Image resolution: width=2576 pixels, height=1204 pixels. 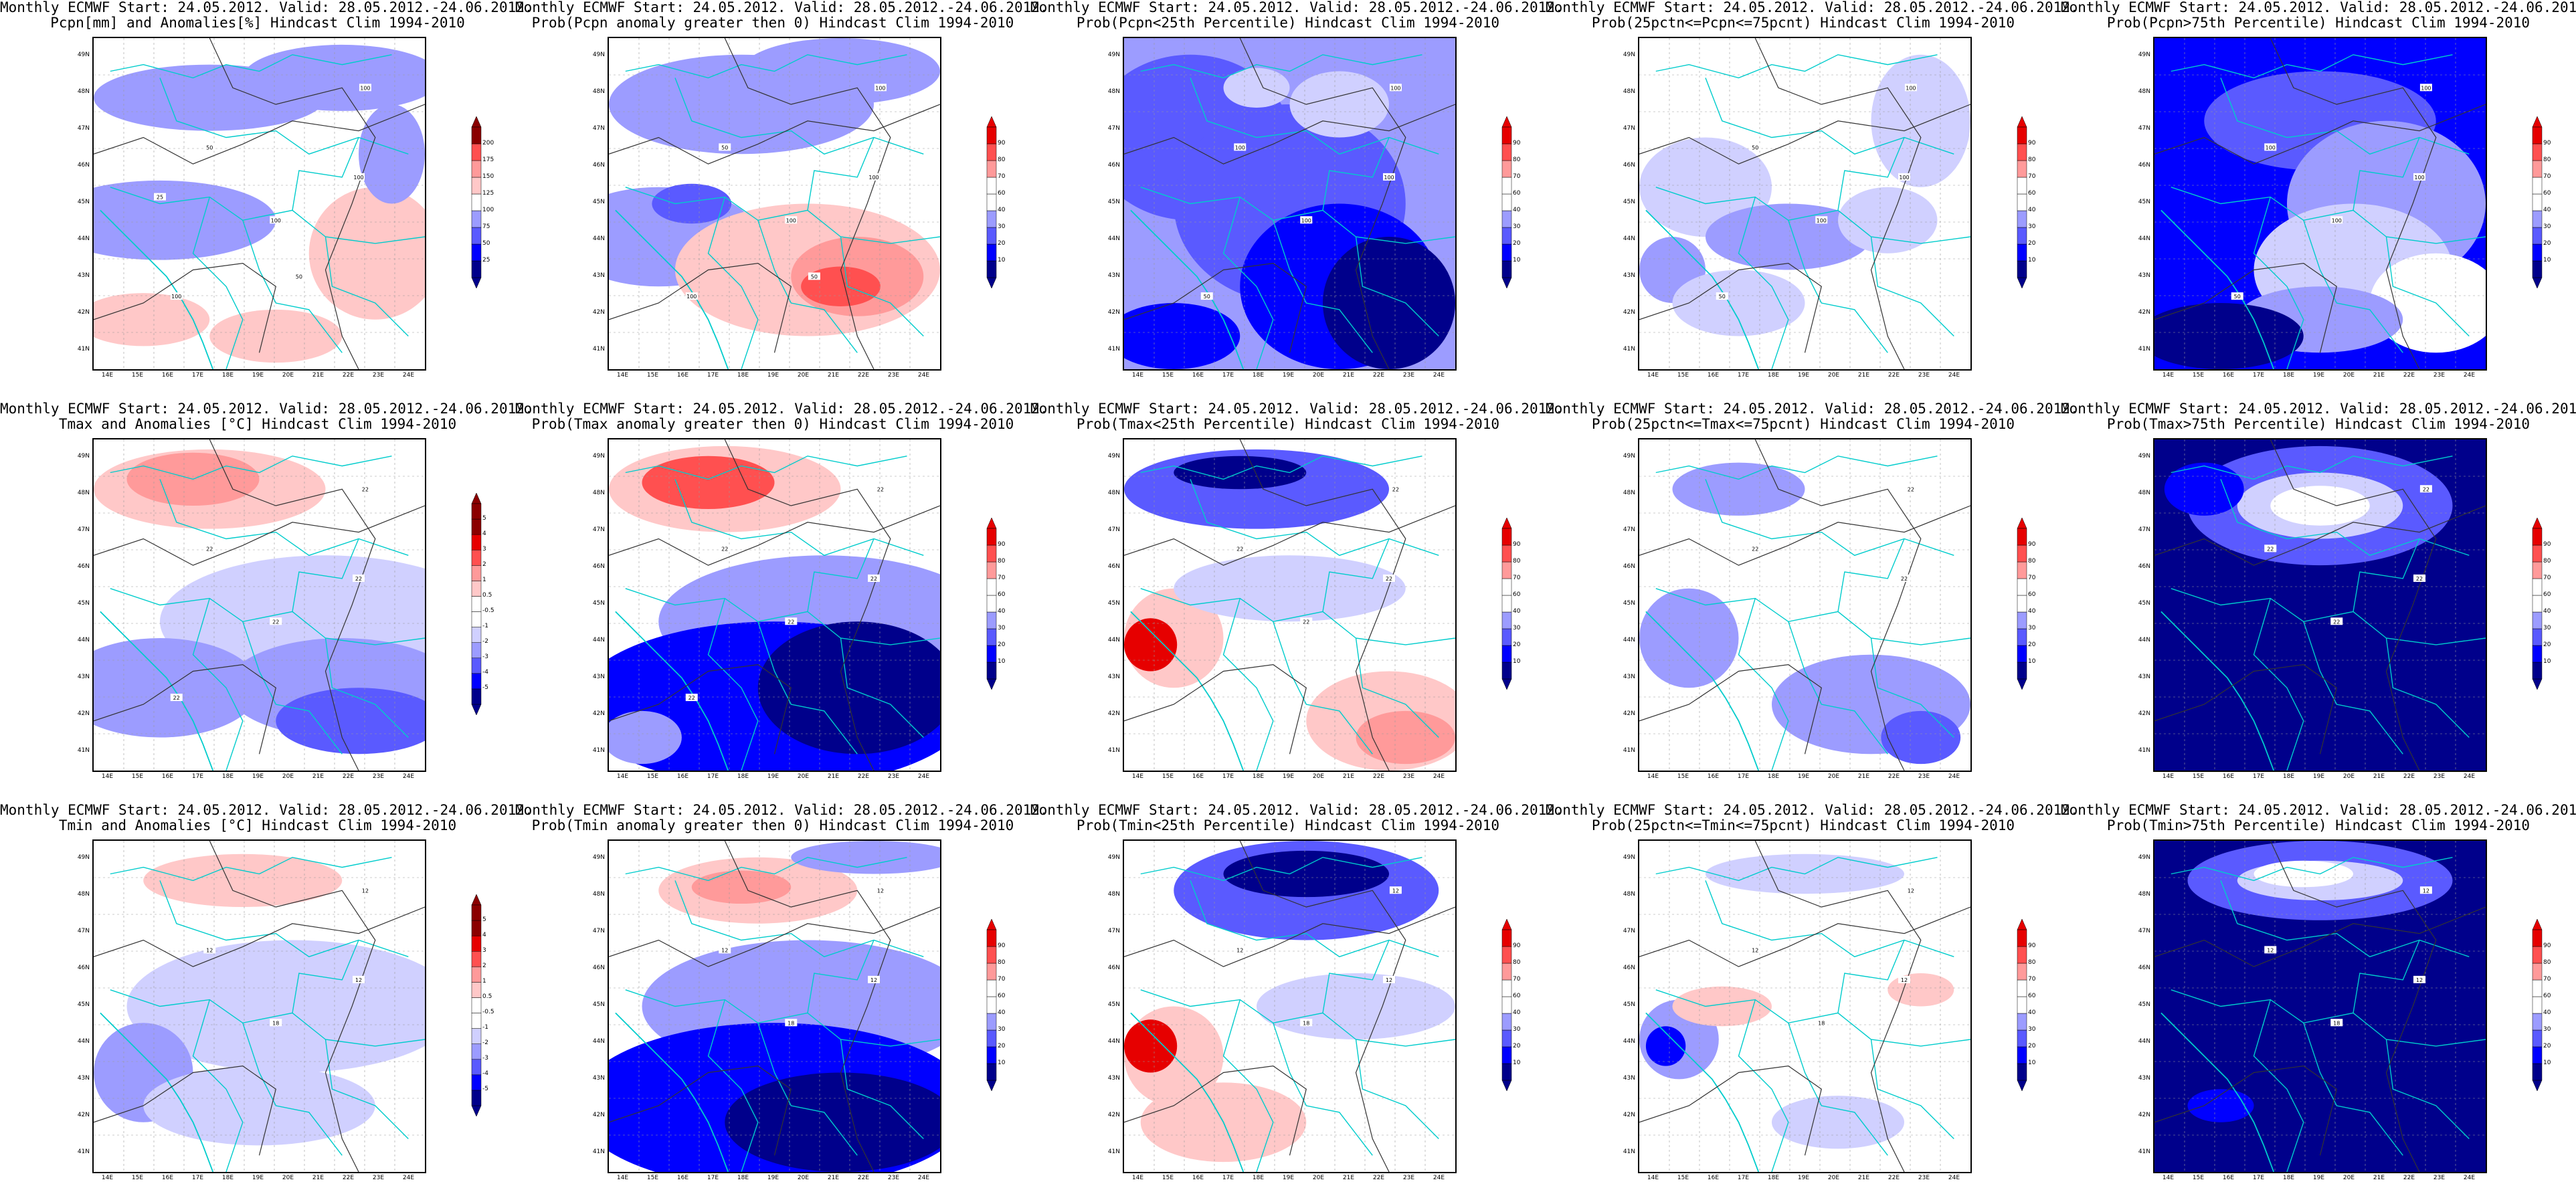 I want to click on colorbar-tick-label: 60, so click(x=1517, y=996).